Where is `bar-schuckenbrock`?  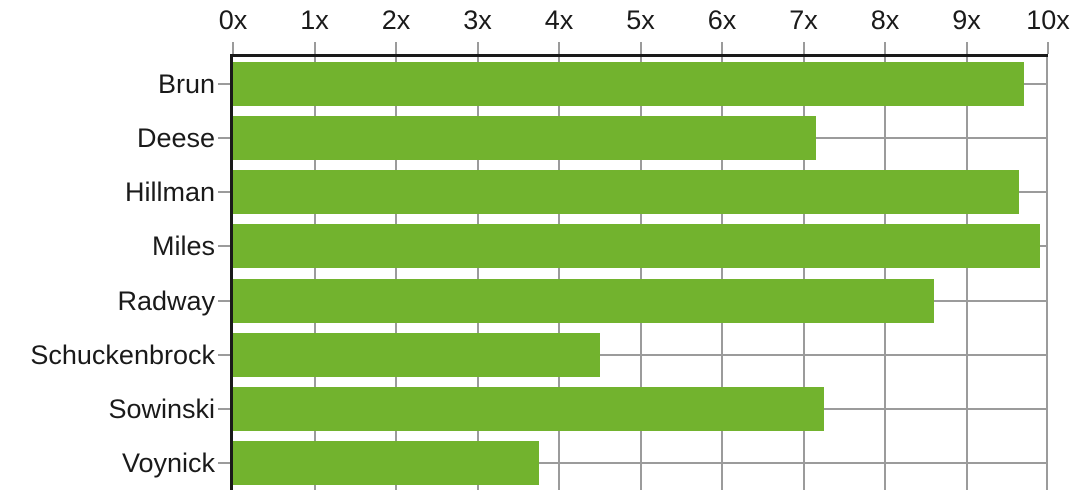
bar-schuckenbrock is located at coordinates (416, 354).